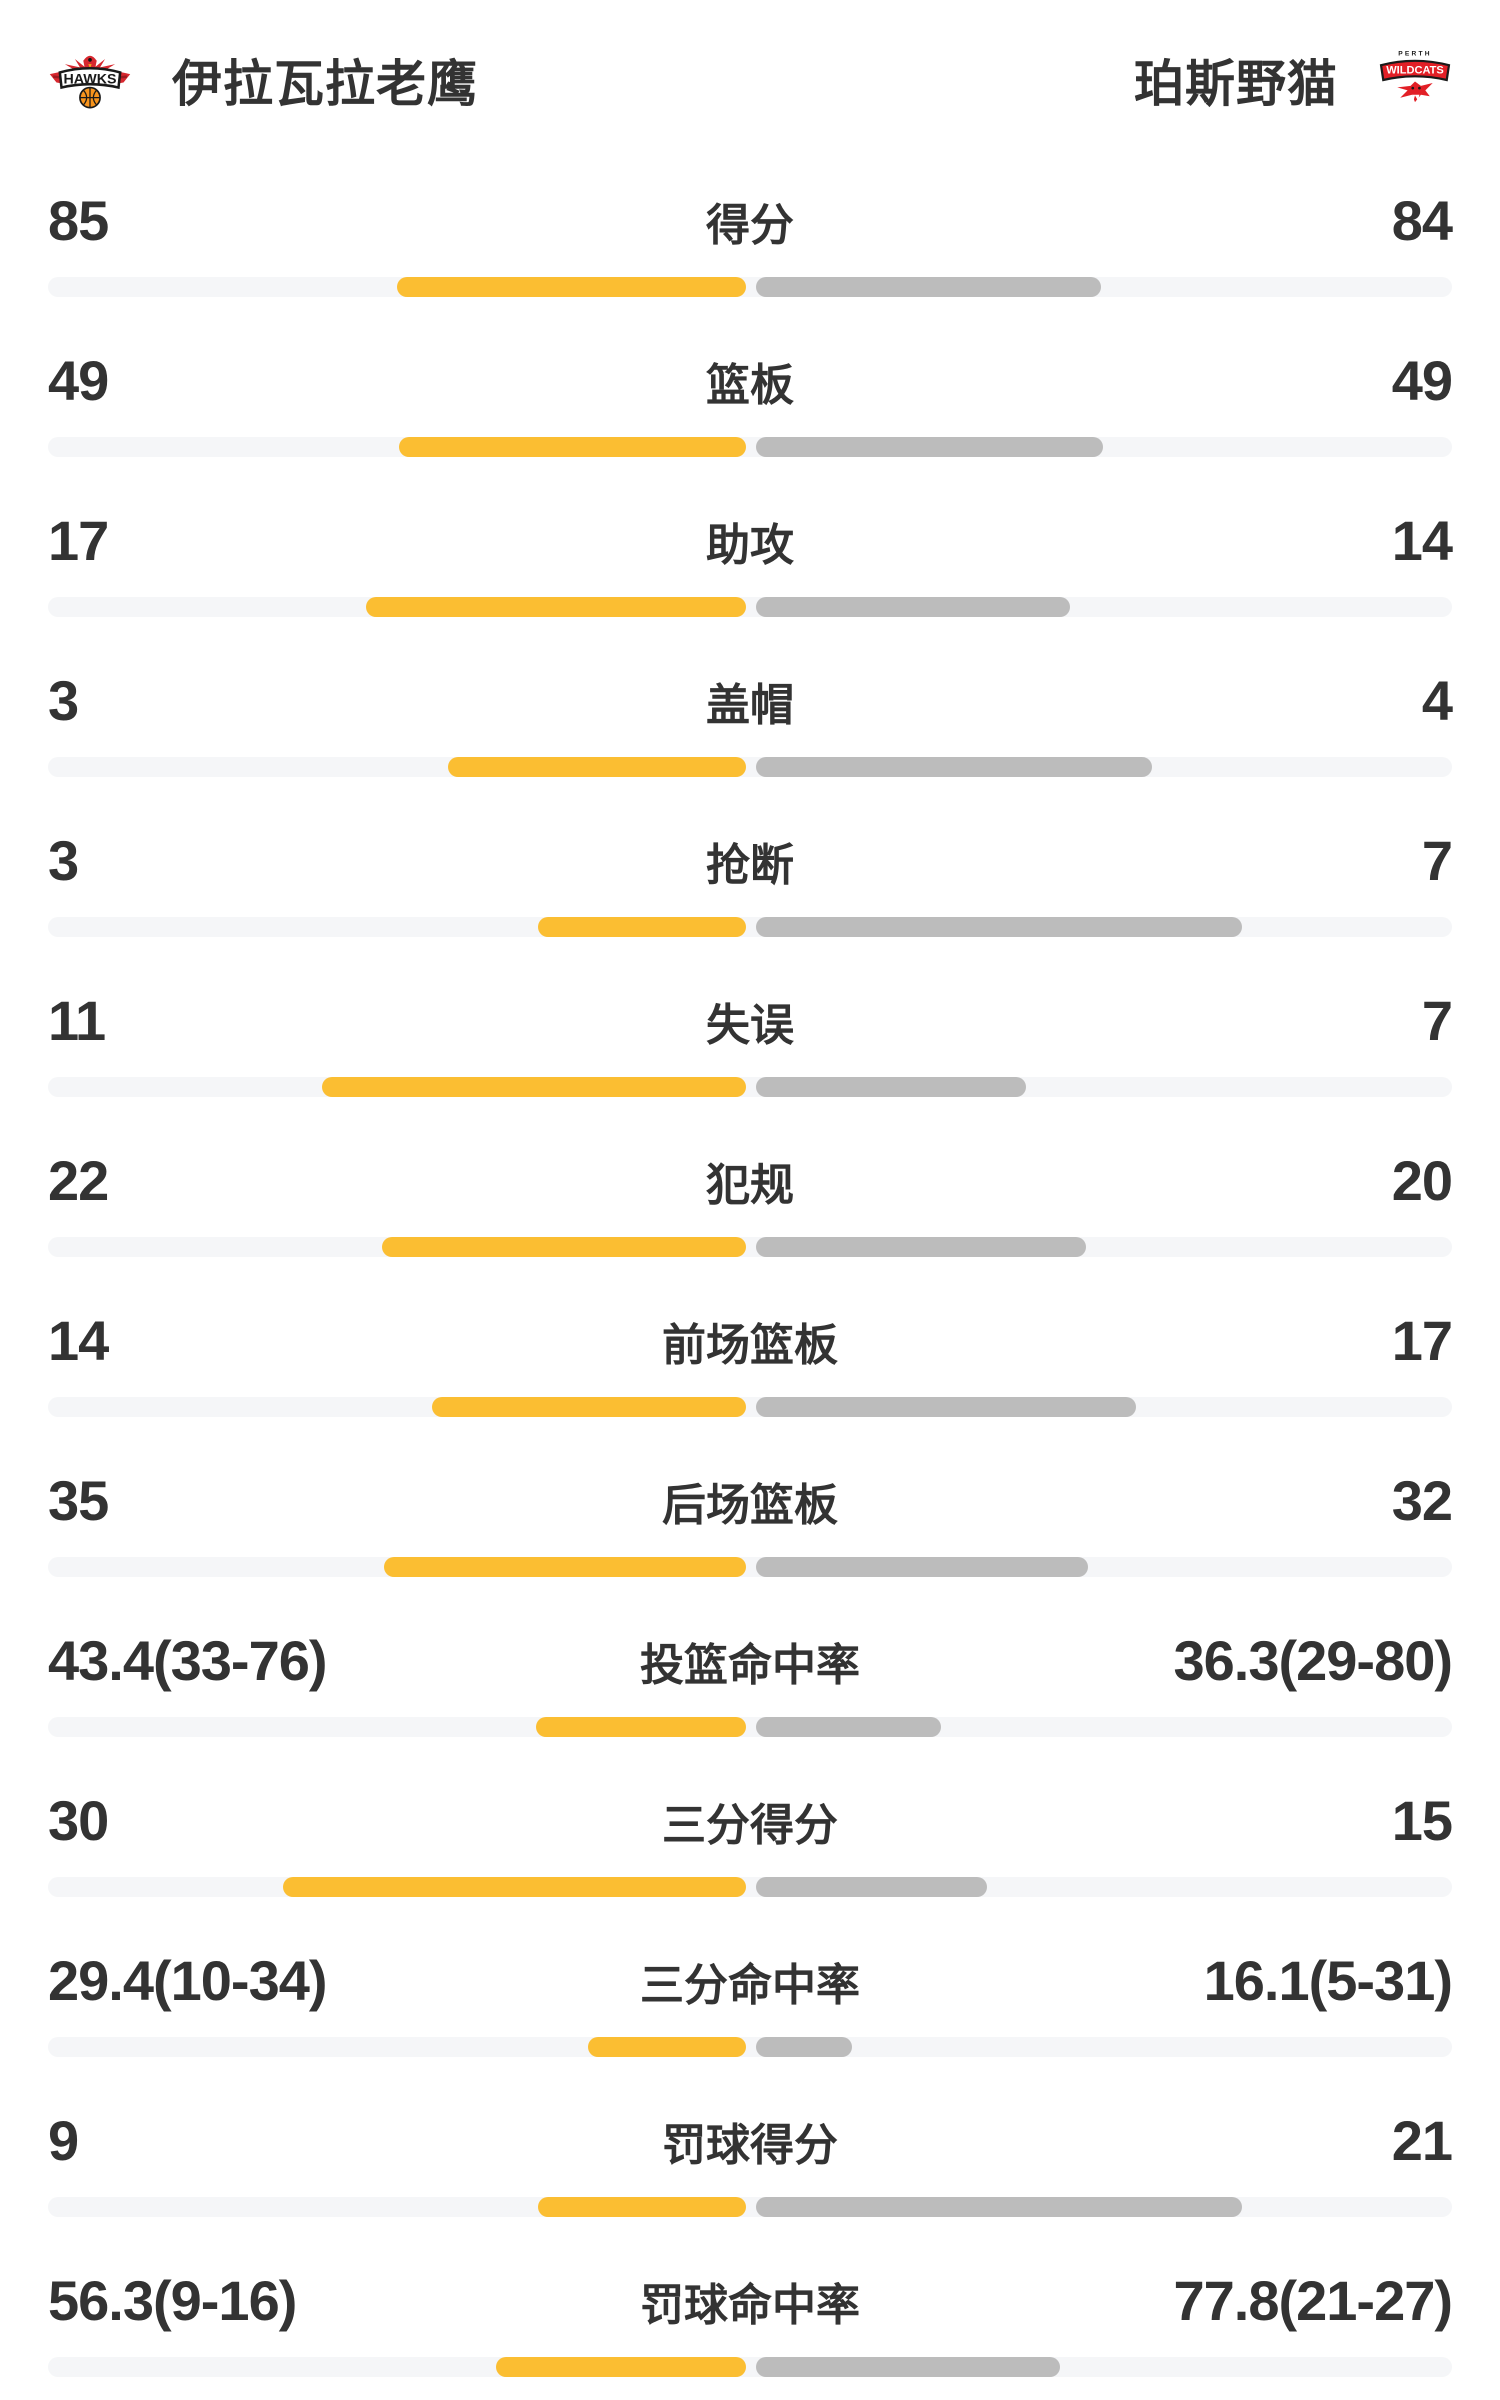 This screenshot has width=1500, height=2400. What do you see at coordinates (78, 1500) in the screenshot?
I see `home-stat-value: 35` at bounding box center [78, 1500].